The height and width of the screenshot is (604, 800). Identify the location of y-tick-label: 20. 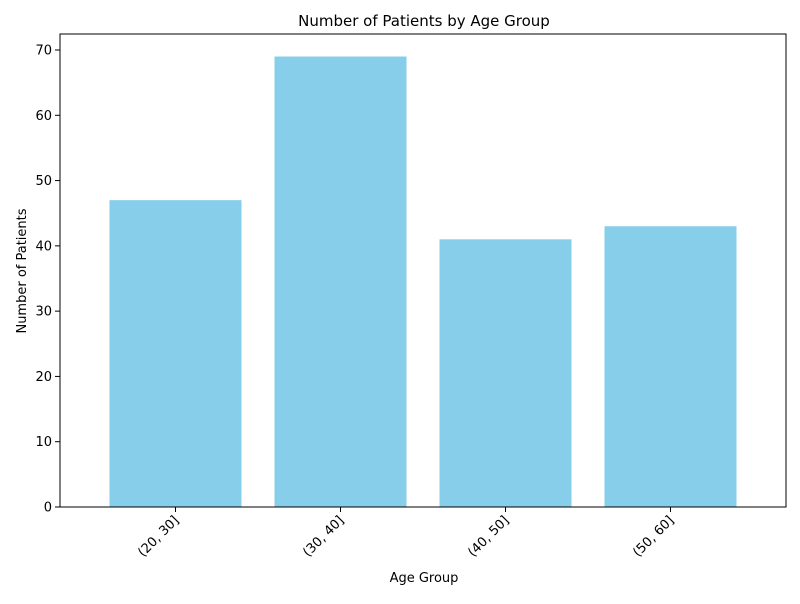
(43, 377).